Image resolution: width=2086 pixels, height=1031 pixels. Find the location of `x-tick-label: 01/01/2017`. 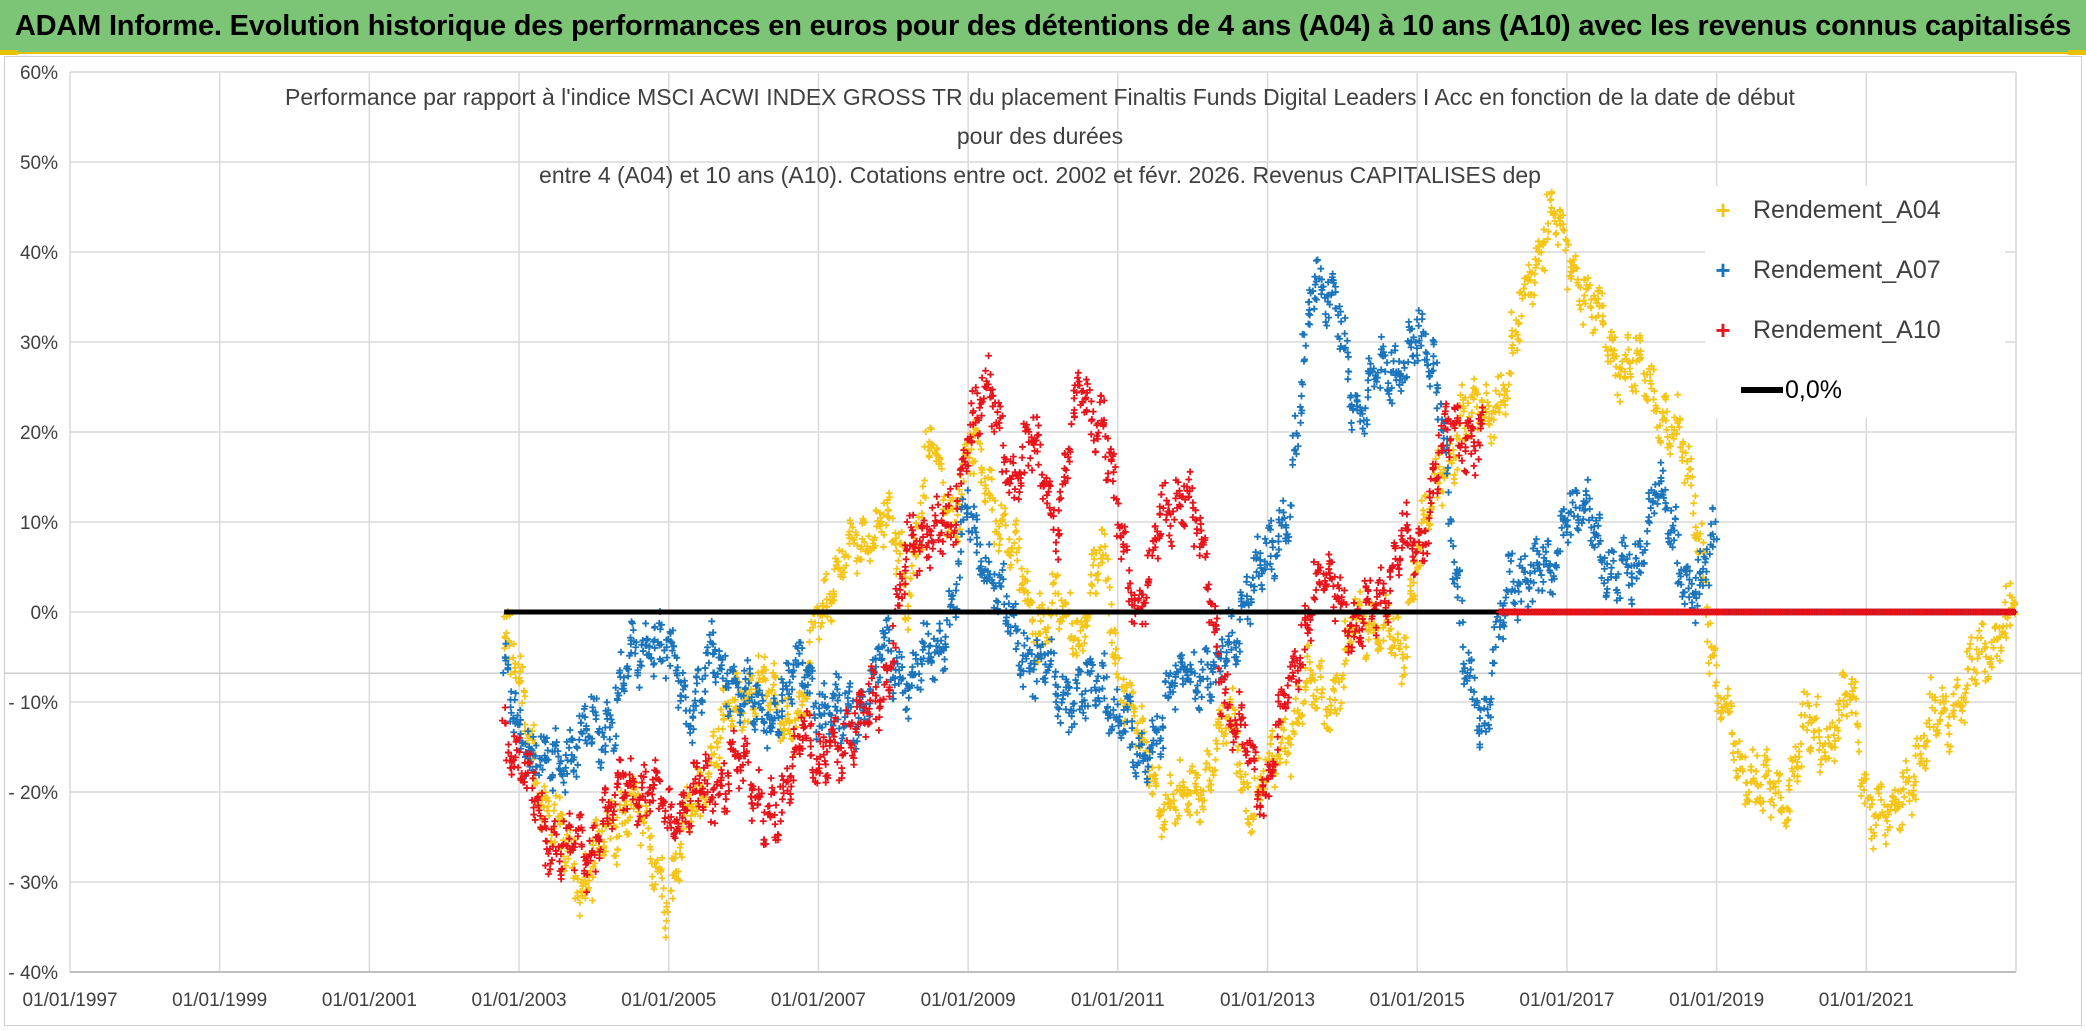

x-tick-label: 01/01/2017 is located at coordinates (1566, 1000).